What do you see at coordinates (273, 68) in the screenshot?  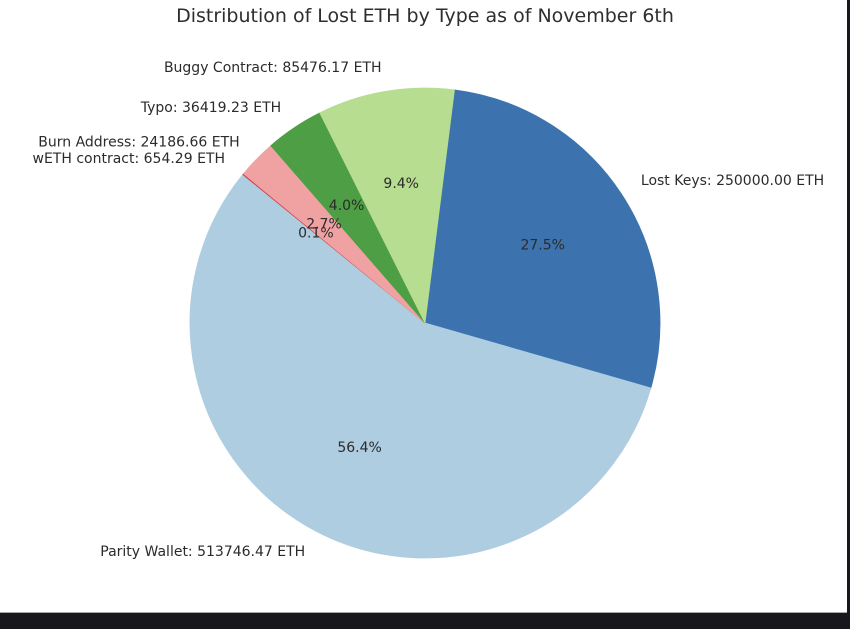 I see `slice-label: Buggy Contract: 85476.17 ETH` at bounding box center [273, 68].